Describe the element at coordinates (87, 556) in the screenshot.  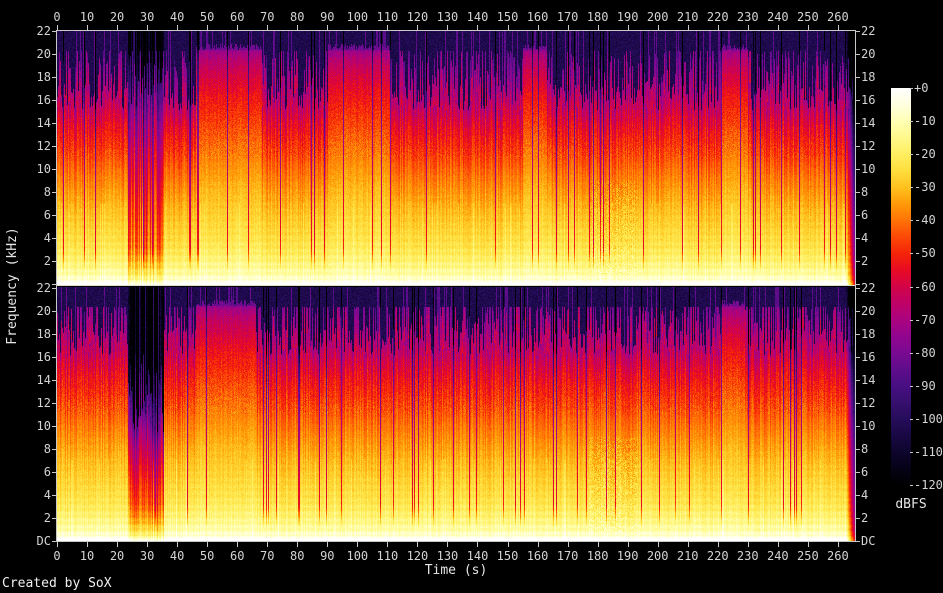
I see `x-tick-label: 10` at that location.